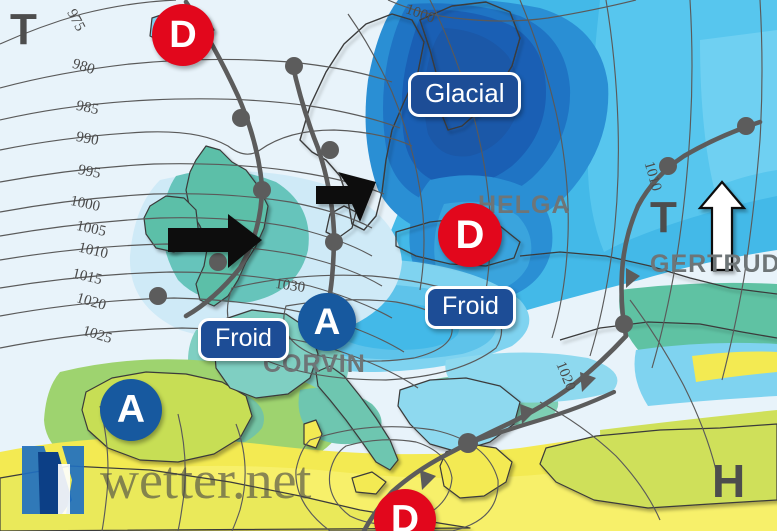 This screenshot has width=777, height=531. I want to click on isobar-north-f, so click(742, 190).